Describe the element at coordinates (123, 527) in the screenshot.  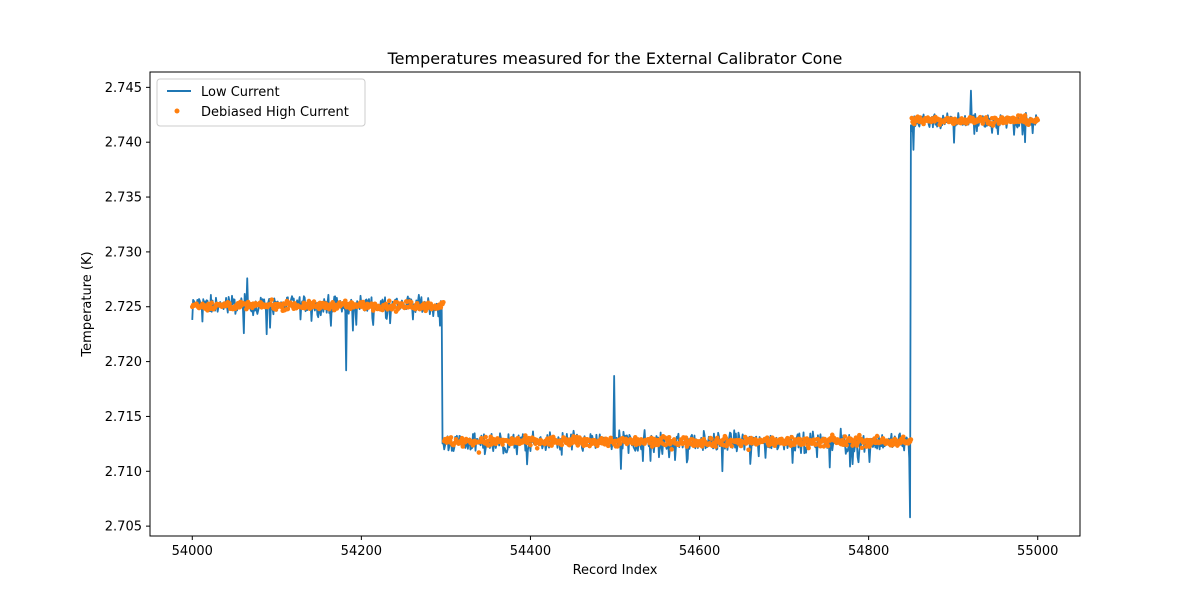
I see `y-tick-label: 2.705` at that location.